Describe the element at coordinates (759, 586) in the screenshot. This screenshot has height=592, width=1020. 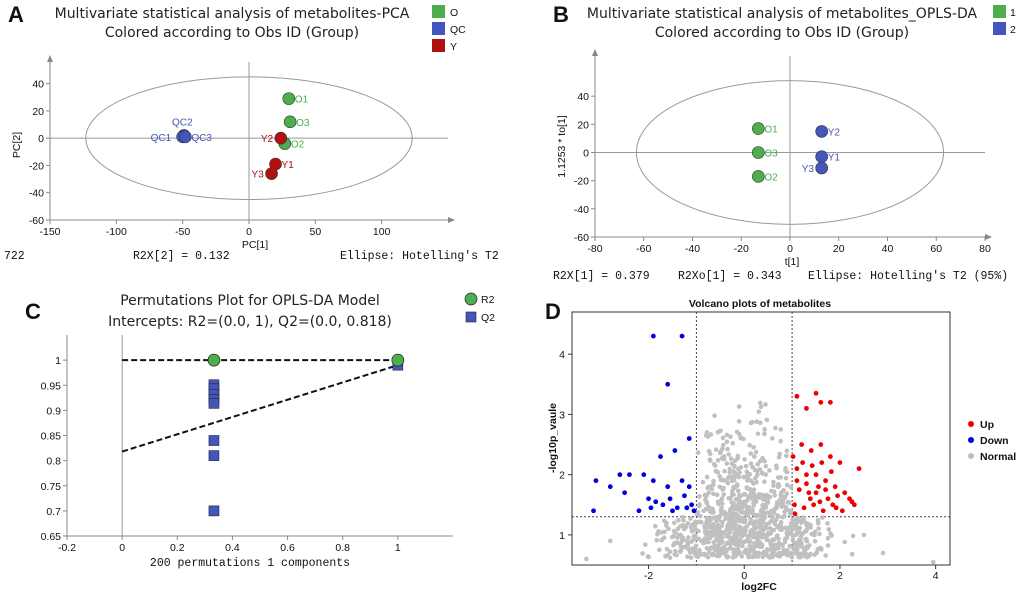
I see `x-axis-label: log2FC` at that location.